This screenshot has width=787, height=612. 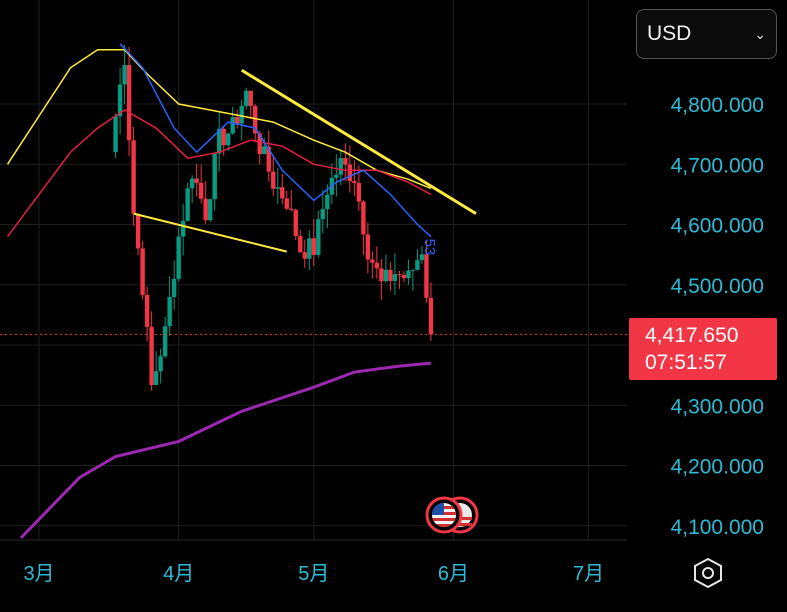 I want to click on ma-annotation-label: 53, so click(x=429, y=247).